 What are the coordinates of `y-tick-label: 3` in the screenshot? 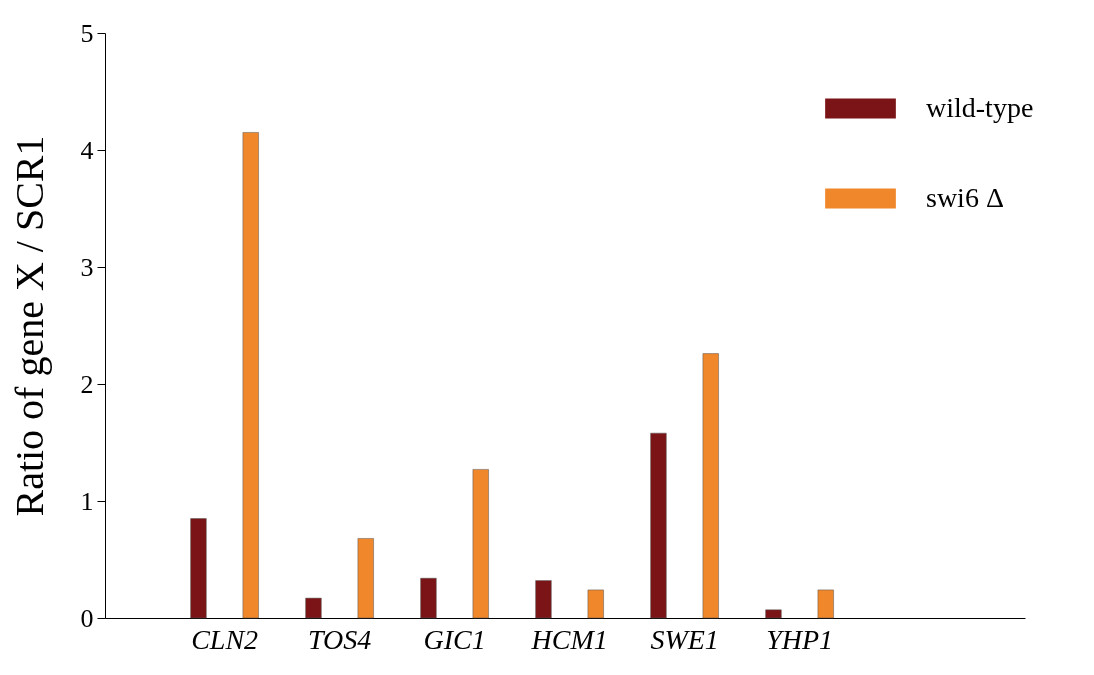 It's located at (87, 267).